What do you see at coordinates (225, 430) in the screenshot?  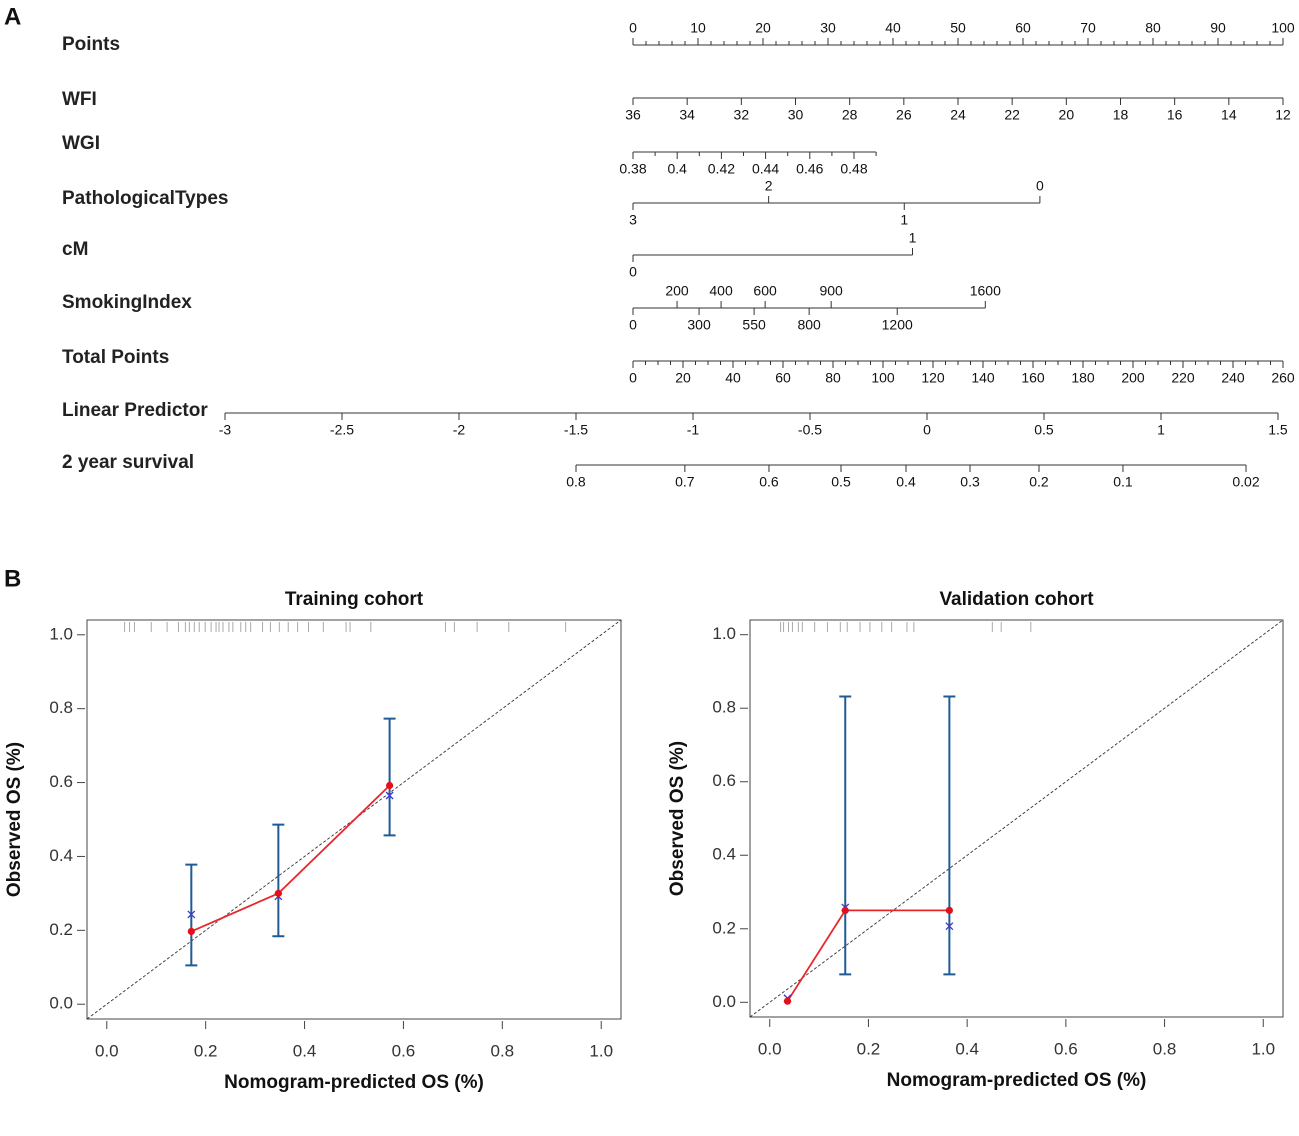 I see `tick-label: -3` at bounding box center [225, 430].